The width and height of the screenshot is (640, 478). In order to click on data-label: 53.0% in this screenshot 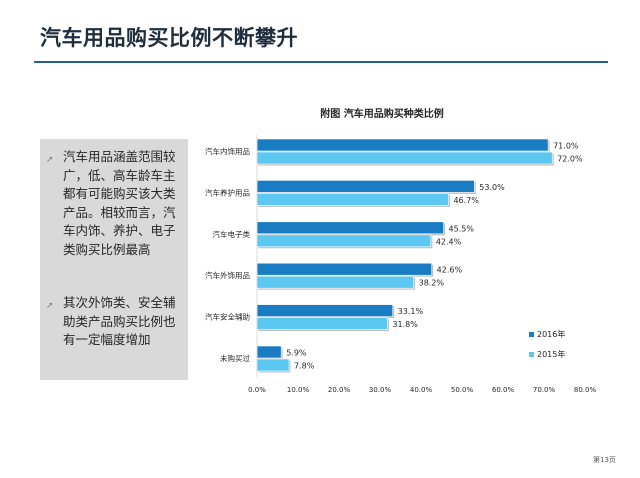, I will do `click(492, 187)`.